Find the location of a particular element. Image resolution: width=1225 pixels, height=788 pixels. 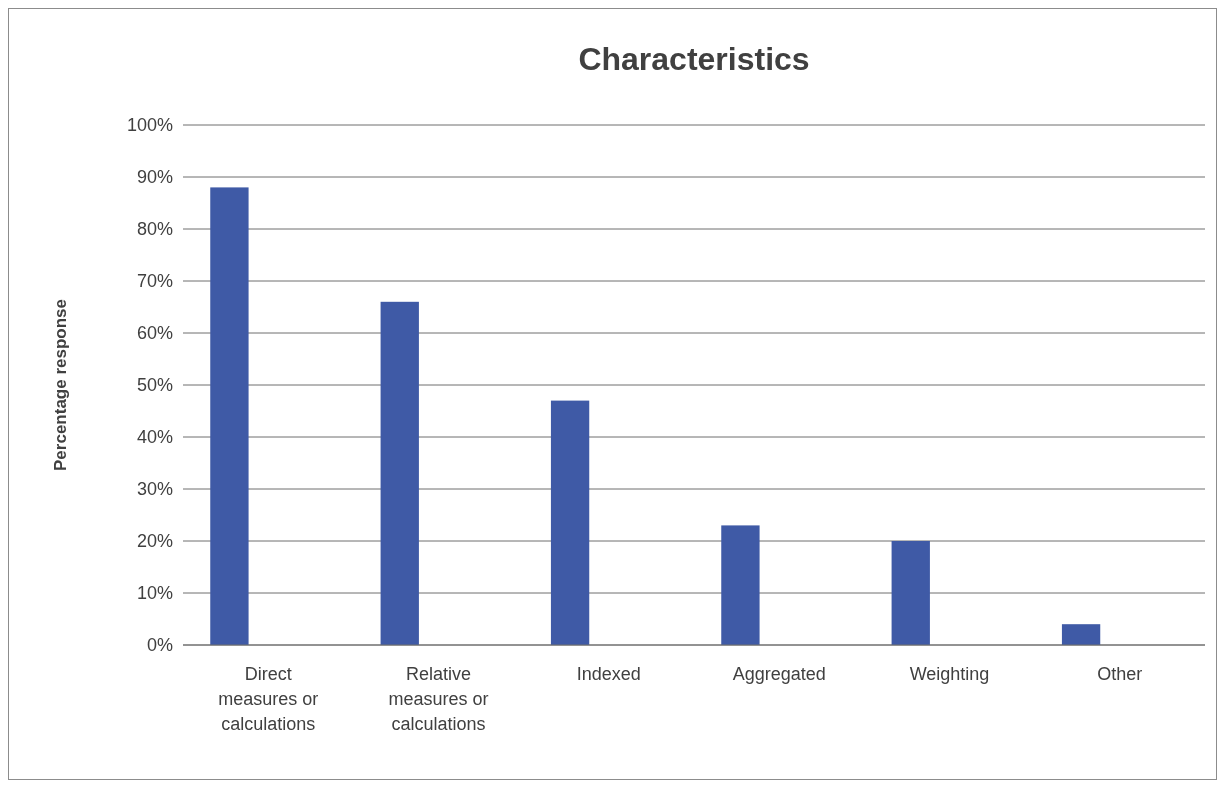

y-tick-label: 0% is located at coordinates (159, 645).